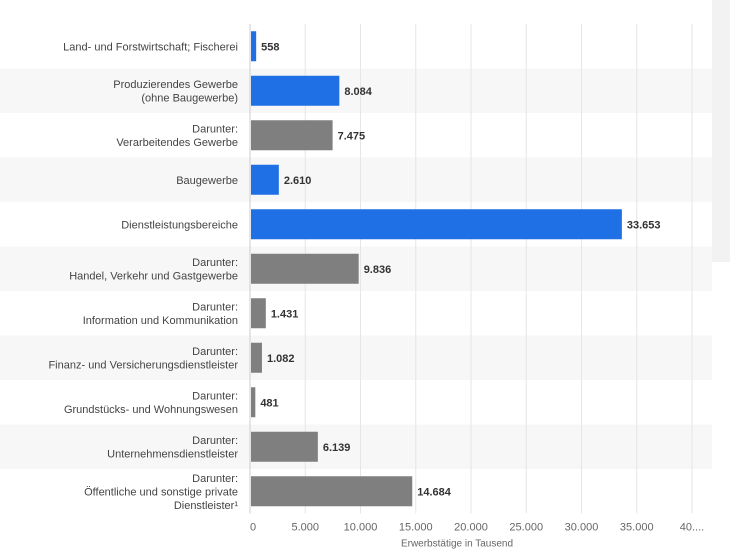 Image resolution: width=730 pixels, height=558 pixels. What do you see at coordinates (269, 403) in the screenshot?
I see `value-label: 481` at bounding box center [269, 403].